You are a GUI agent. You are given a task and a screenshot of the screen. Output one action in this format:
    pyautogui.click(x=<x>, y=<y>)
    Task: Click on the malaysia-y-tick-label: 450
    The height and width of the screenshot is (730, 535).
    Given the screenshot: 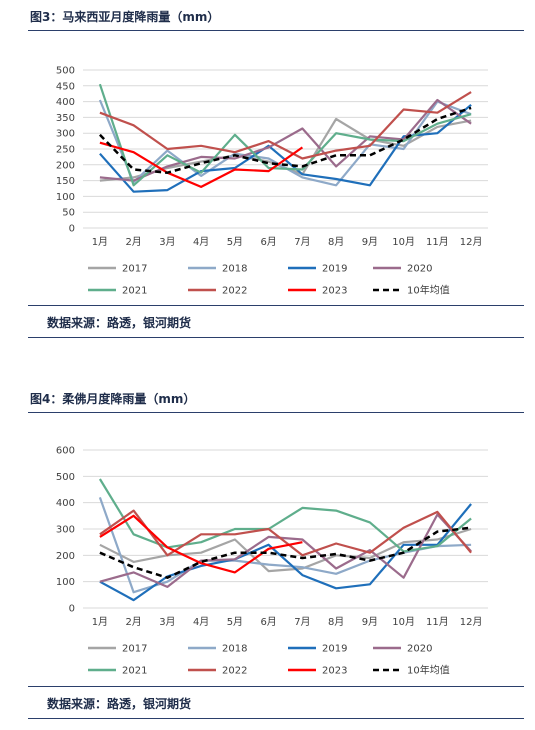 What is the action you would take?
    pyautogui.click(x=65, y=86)
    